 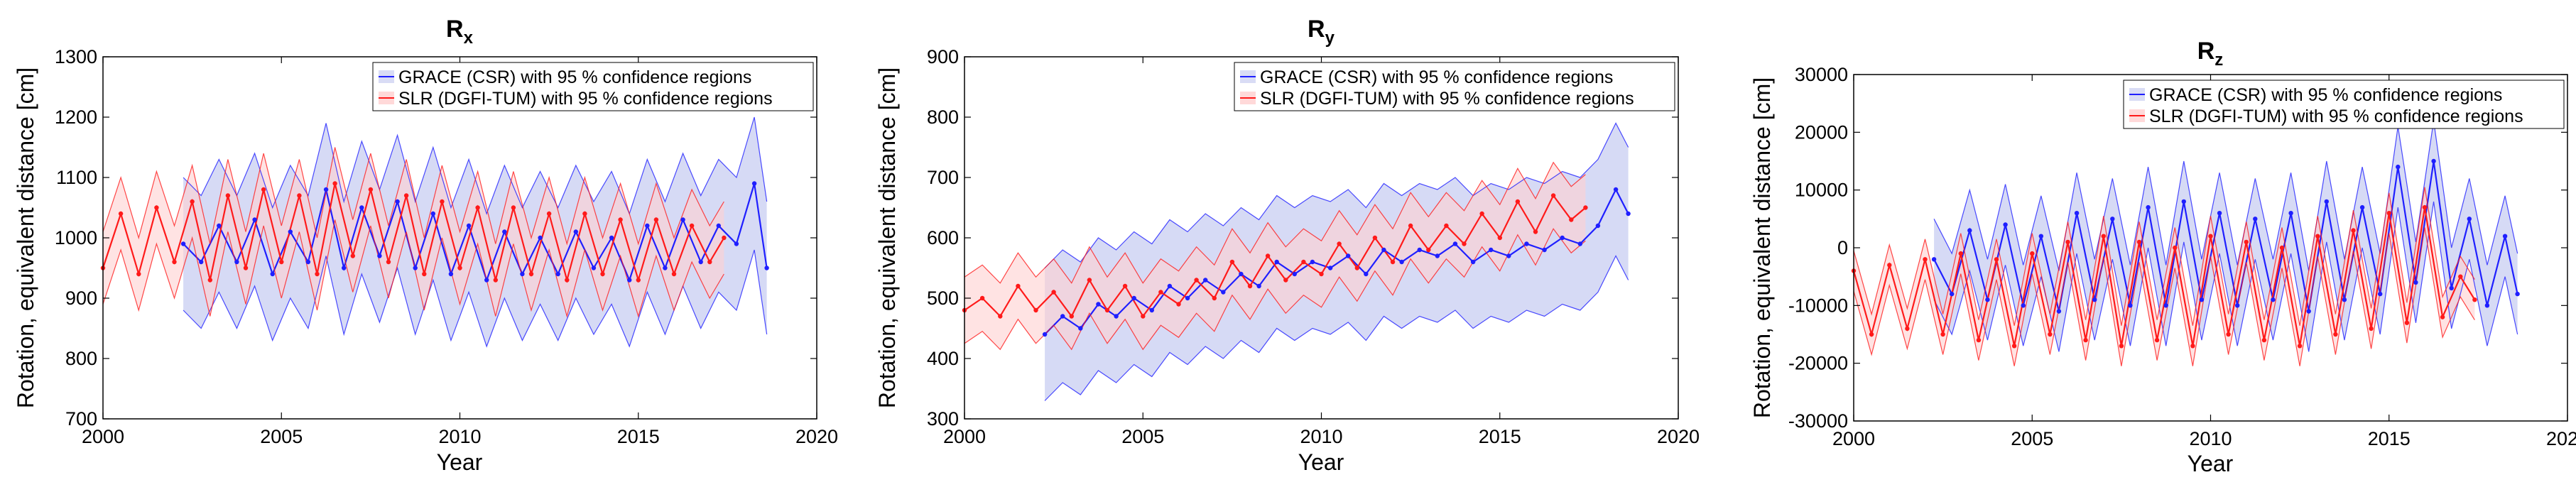 What do you see at coordinates (1822, 190) in the screenshot?
I see `y-tick-label: 10000` at bounding box center [1822, 190].